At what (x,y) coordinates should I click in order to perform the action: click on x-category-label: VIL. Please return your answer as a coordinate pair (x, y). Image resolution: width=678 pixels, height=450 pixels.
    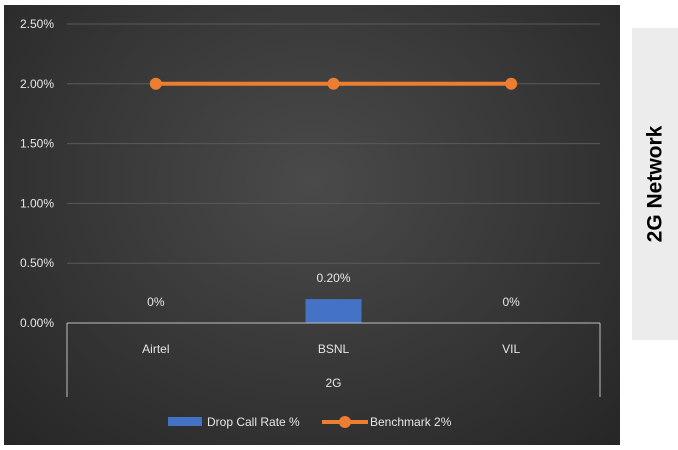
    Looking at the image, I should click on (511, 349).